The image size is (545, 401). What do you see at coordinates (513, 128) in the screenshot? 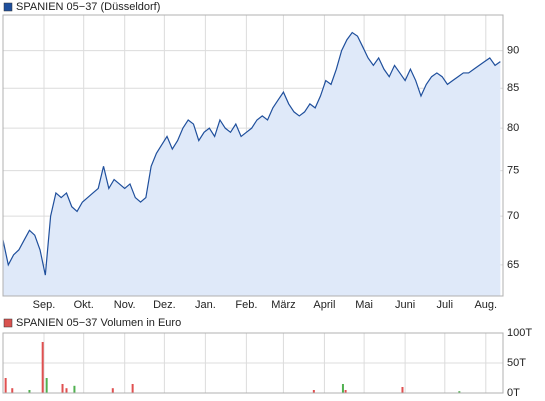
I see `y-tick-label: 80` at bounding box center [513, 128].